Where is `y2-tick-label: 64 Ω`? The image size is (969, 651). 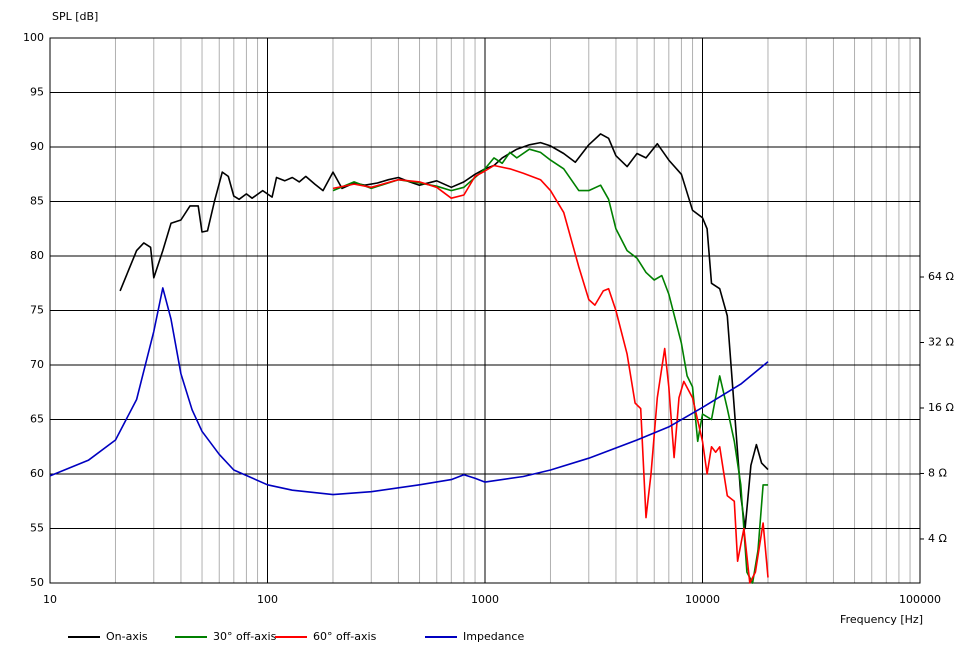
y2-tick-label: 64 Ω is located at coordinates (941, 276).